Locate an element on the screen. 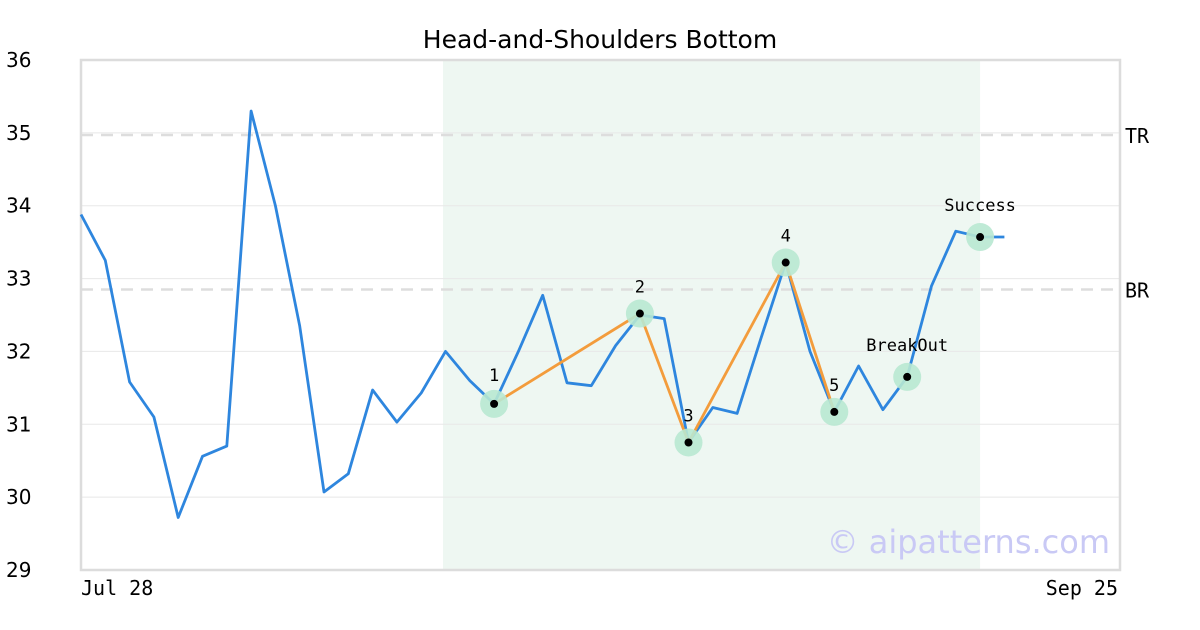 This screenshot has width=1200, height=630. x-tick-label-last: Sep 25 is located at coordinates (1082, 588).